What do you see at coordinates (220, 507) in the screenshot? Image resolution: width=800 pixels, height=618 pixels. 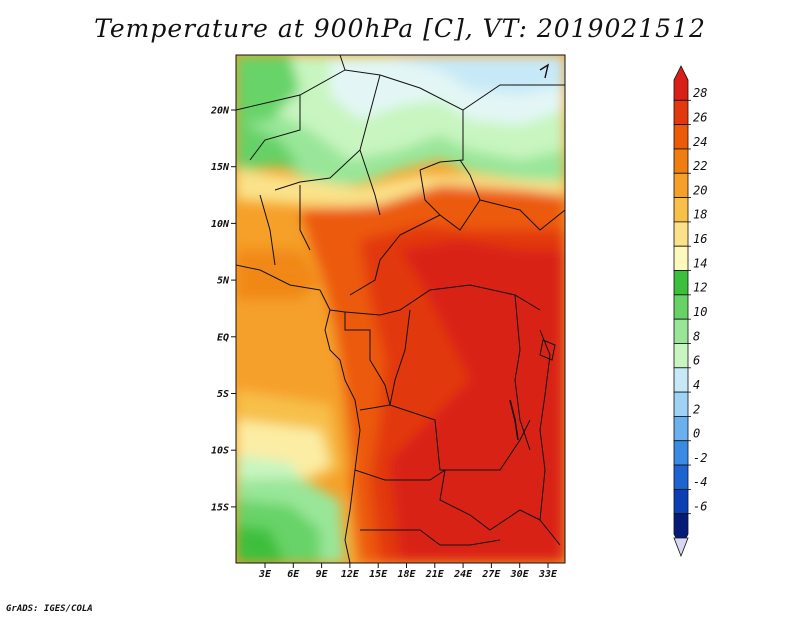 I see `lat-label: 15S` at bounding box center [220, 507].